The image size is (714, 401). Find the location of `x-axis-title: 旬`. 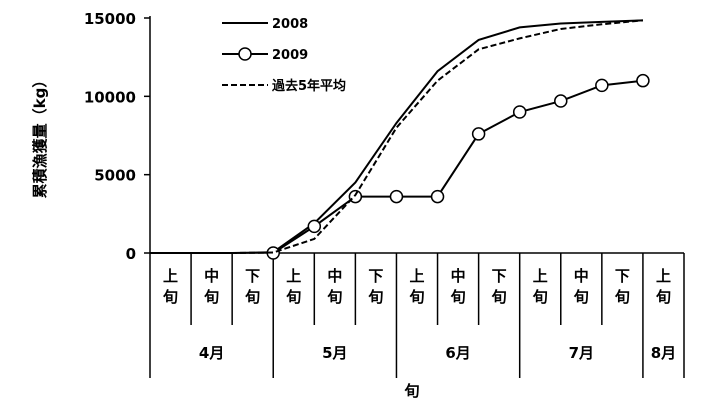

x-axis-title: 旬 is located at coordinates (411, 391).